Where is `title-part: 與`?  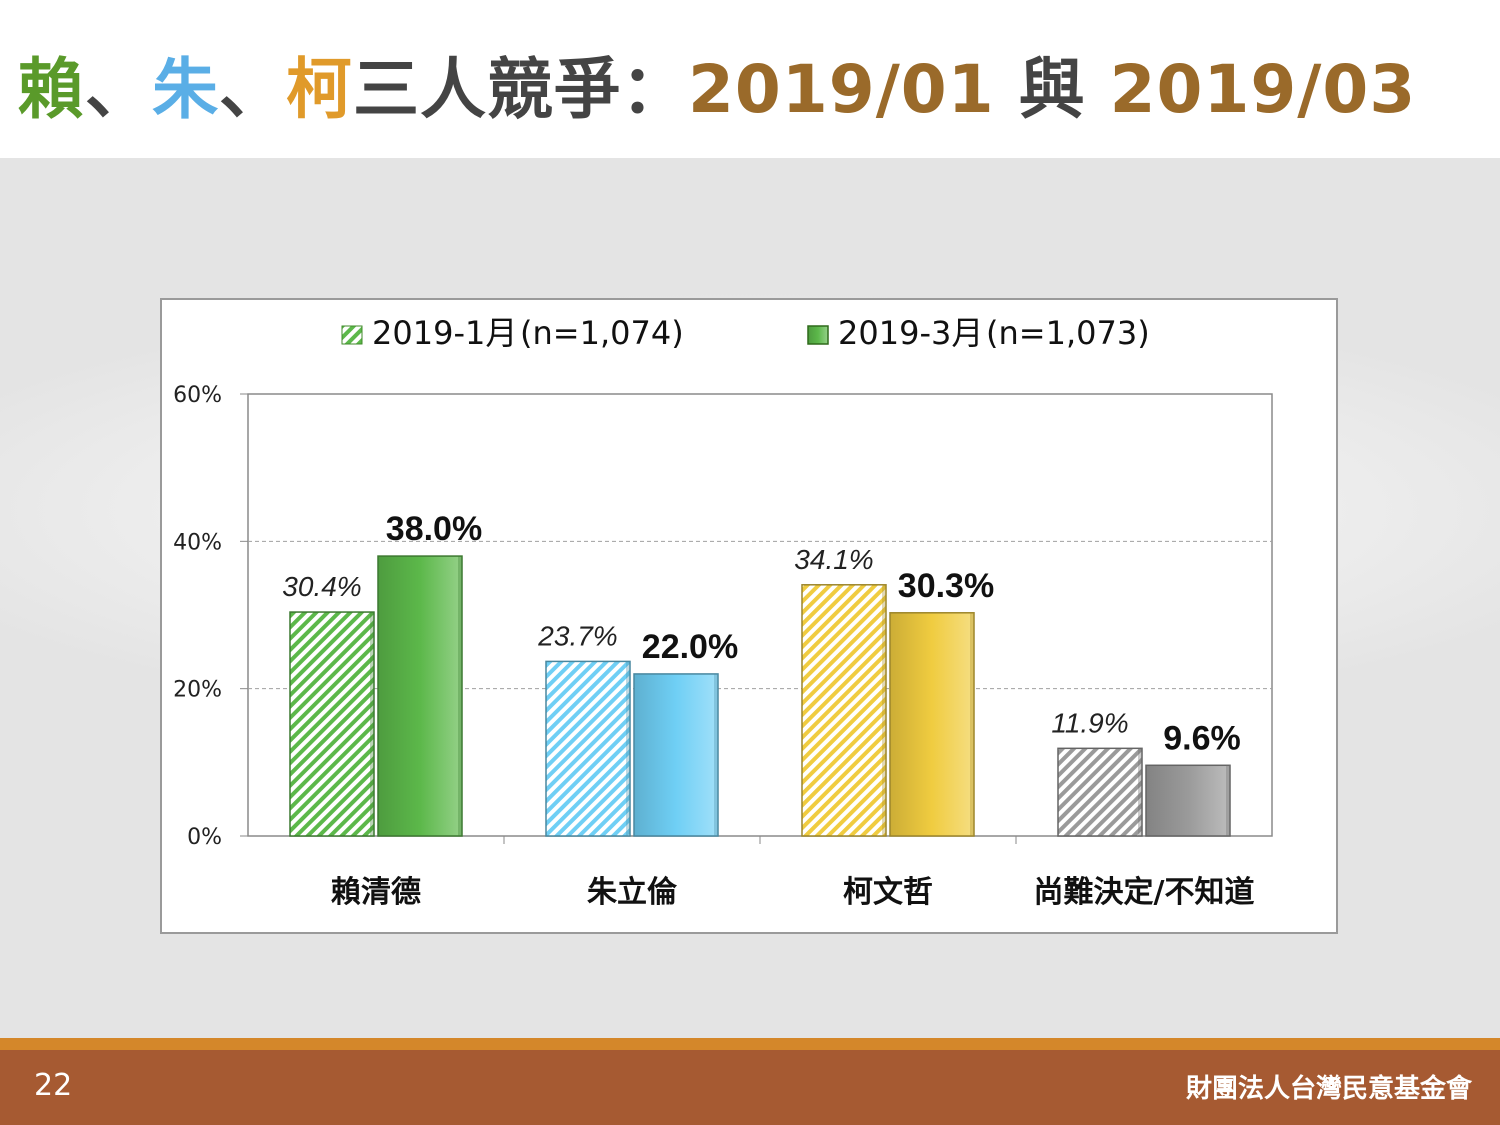 title-part: 與 is located at coordinates (1064, 89).